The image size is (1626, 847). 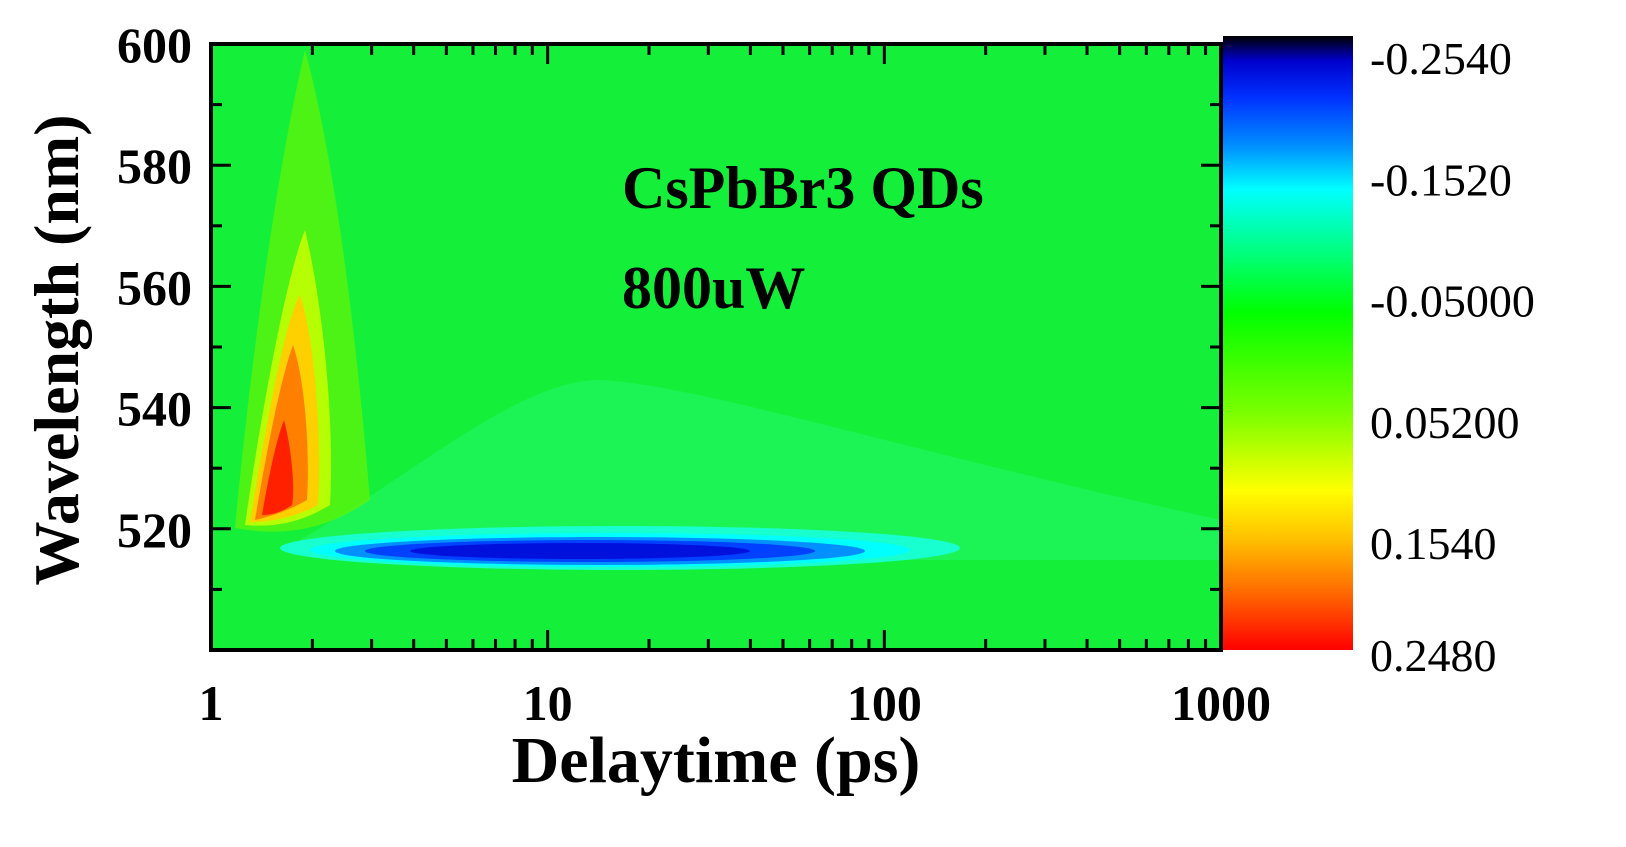 I want to click on bleach-deep-blue, so click(x=580, y=551).